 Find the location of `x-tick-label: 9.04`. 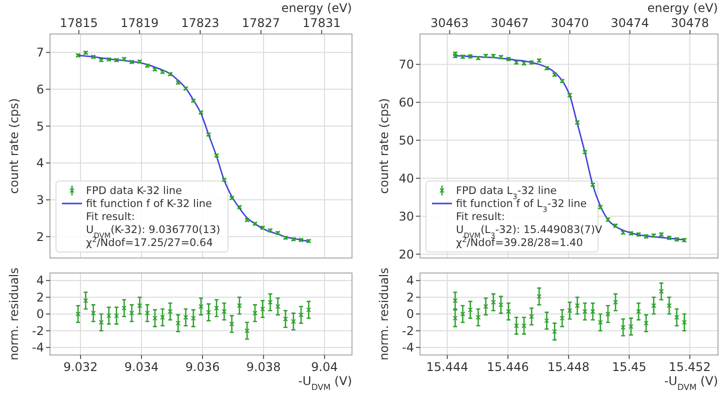

x-tick-label: 9.04 is located at coordinates (324, 367).